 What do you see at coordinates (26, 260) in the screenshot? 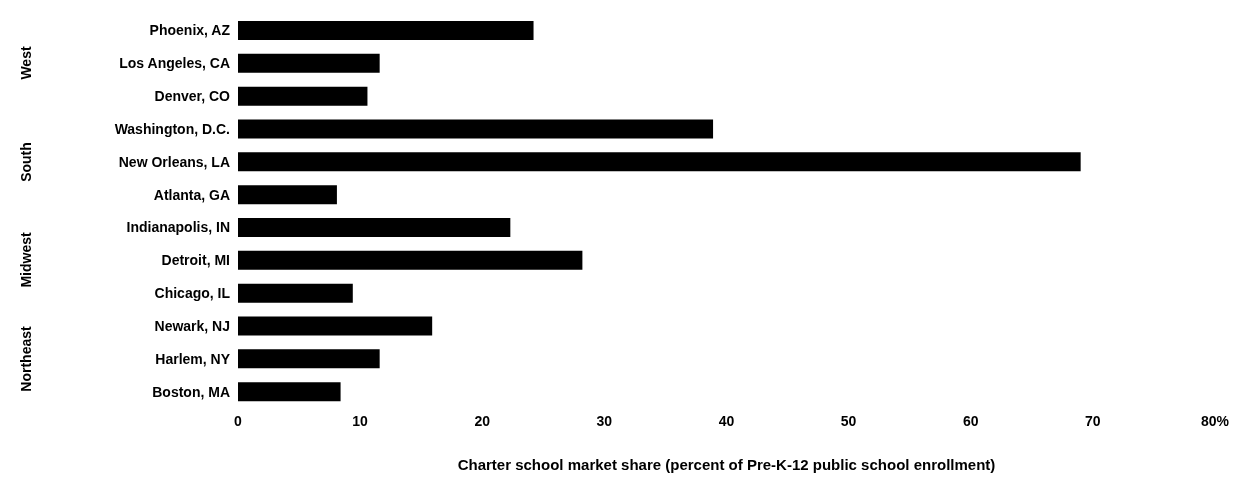
I see `text: Midwest` at bounding box center [26, 260].